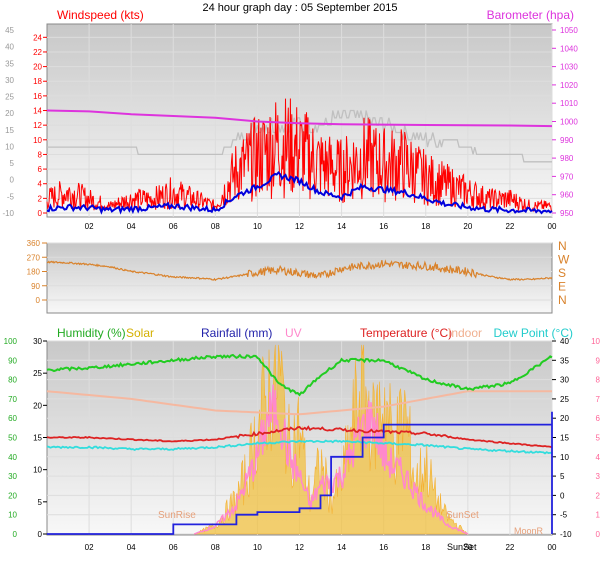 Image resolution: width=608 pixels, height=561 pixels. Describe the element at coordinates (131, 226) in the screenshot. I see `wind-x-tick: 04` at that location.